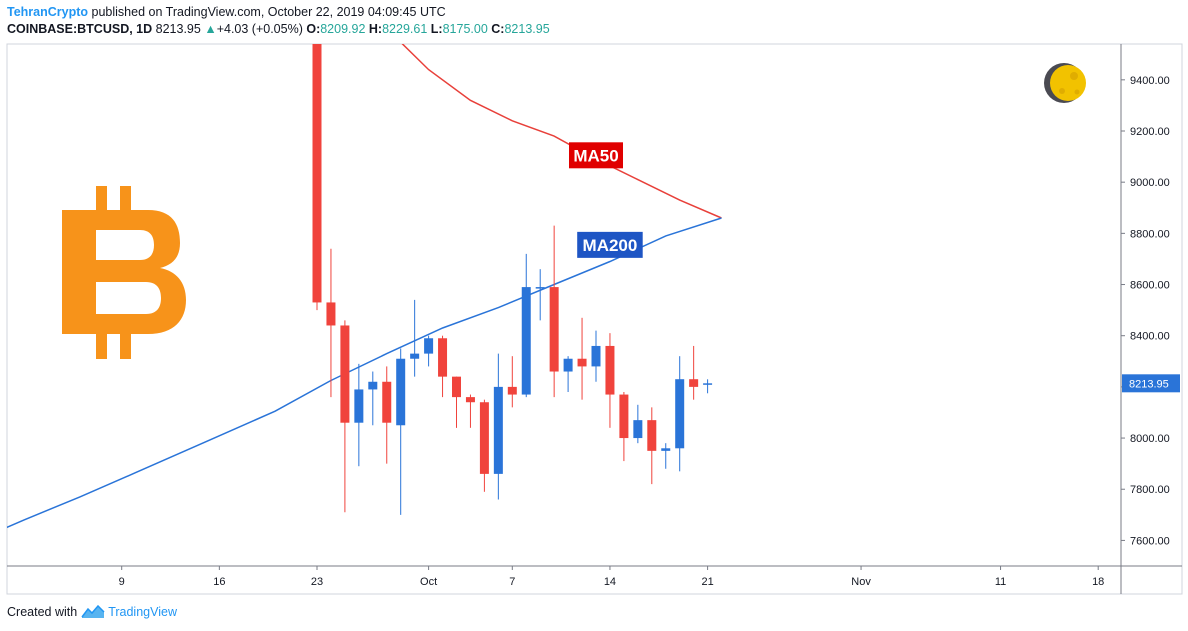 The image size is (1188, 631). What do you see at coordinates (436, 29) in the screenshot?
I see `low-label: L:` at bounding box center [436, 29].